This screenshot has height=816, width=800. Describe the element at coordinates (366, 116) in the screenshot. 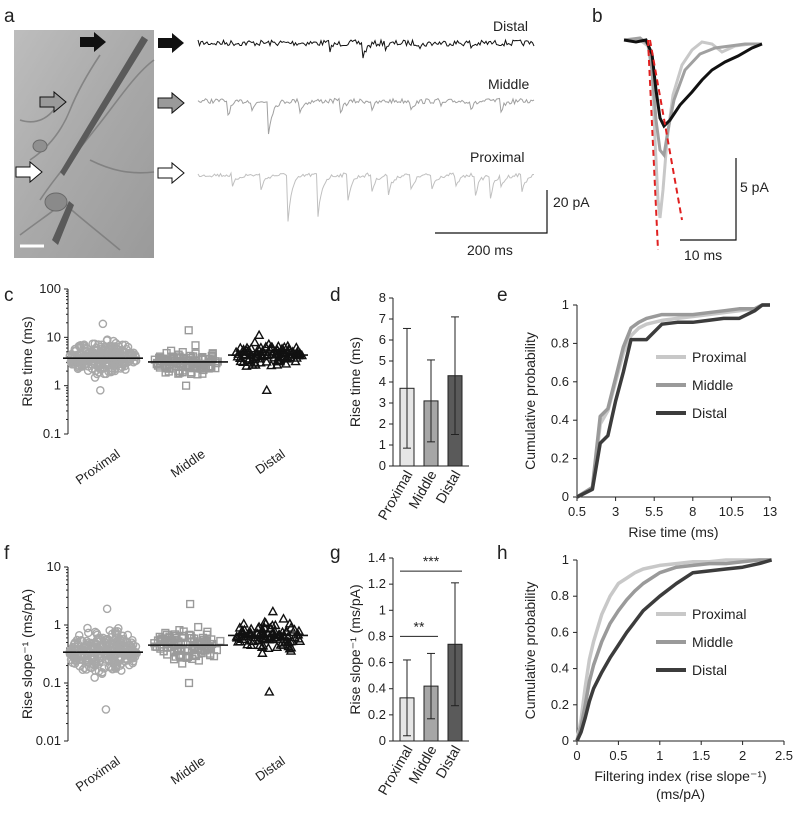

I see `trace-middle` at that location.